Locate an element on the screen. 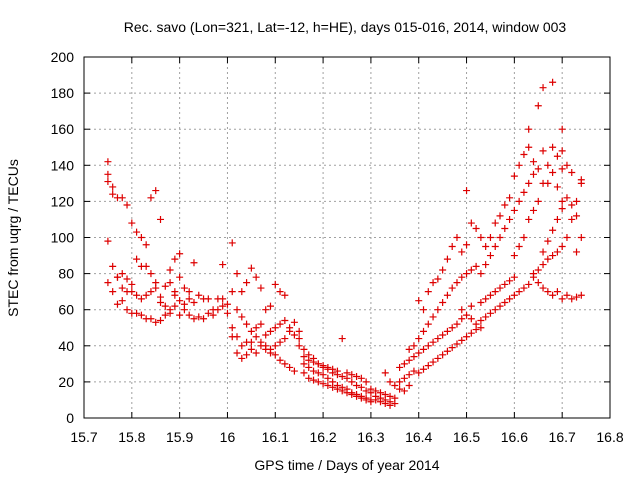 Image resolution: width=640 pixels, height=480 pixels. x-tick-label: 15.9 is located at coordinates (179, 437).